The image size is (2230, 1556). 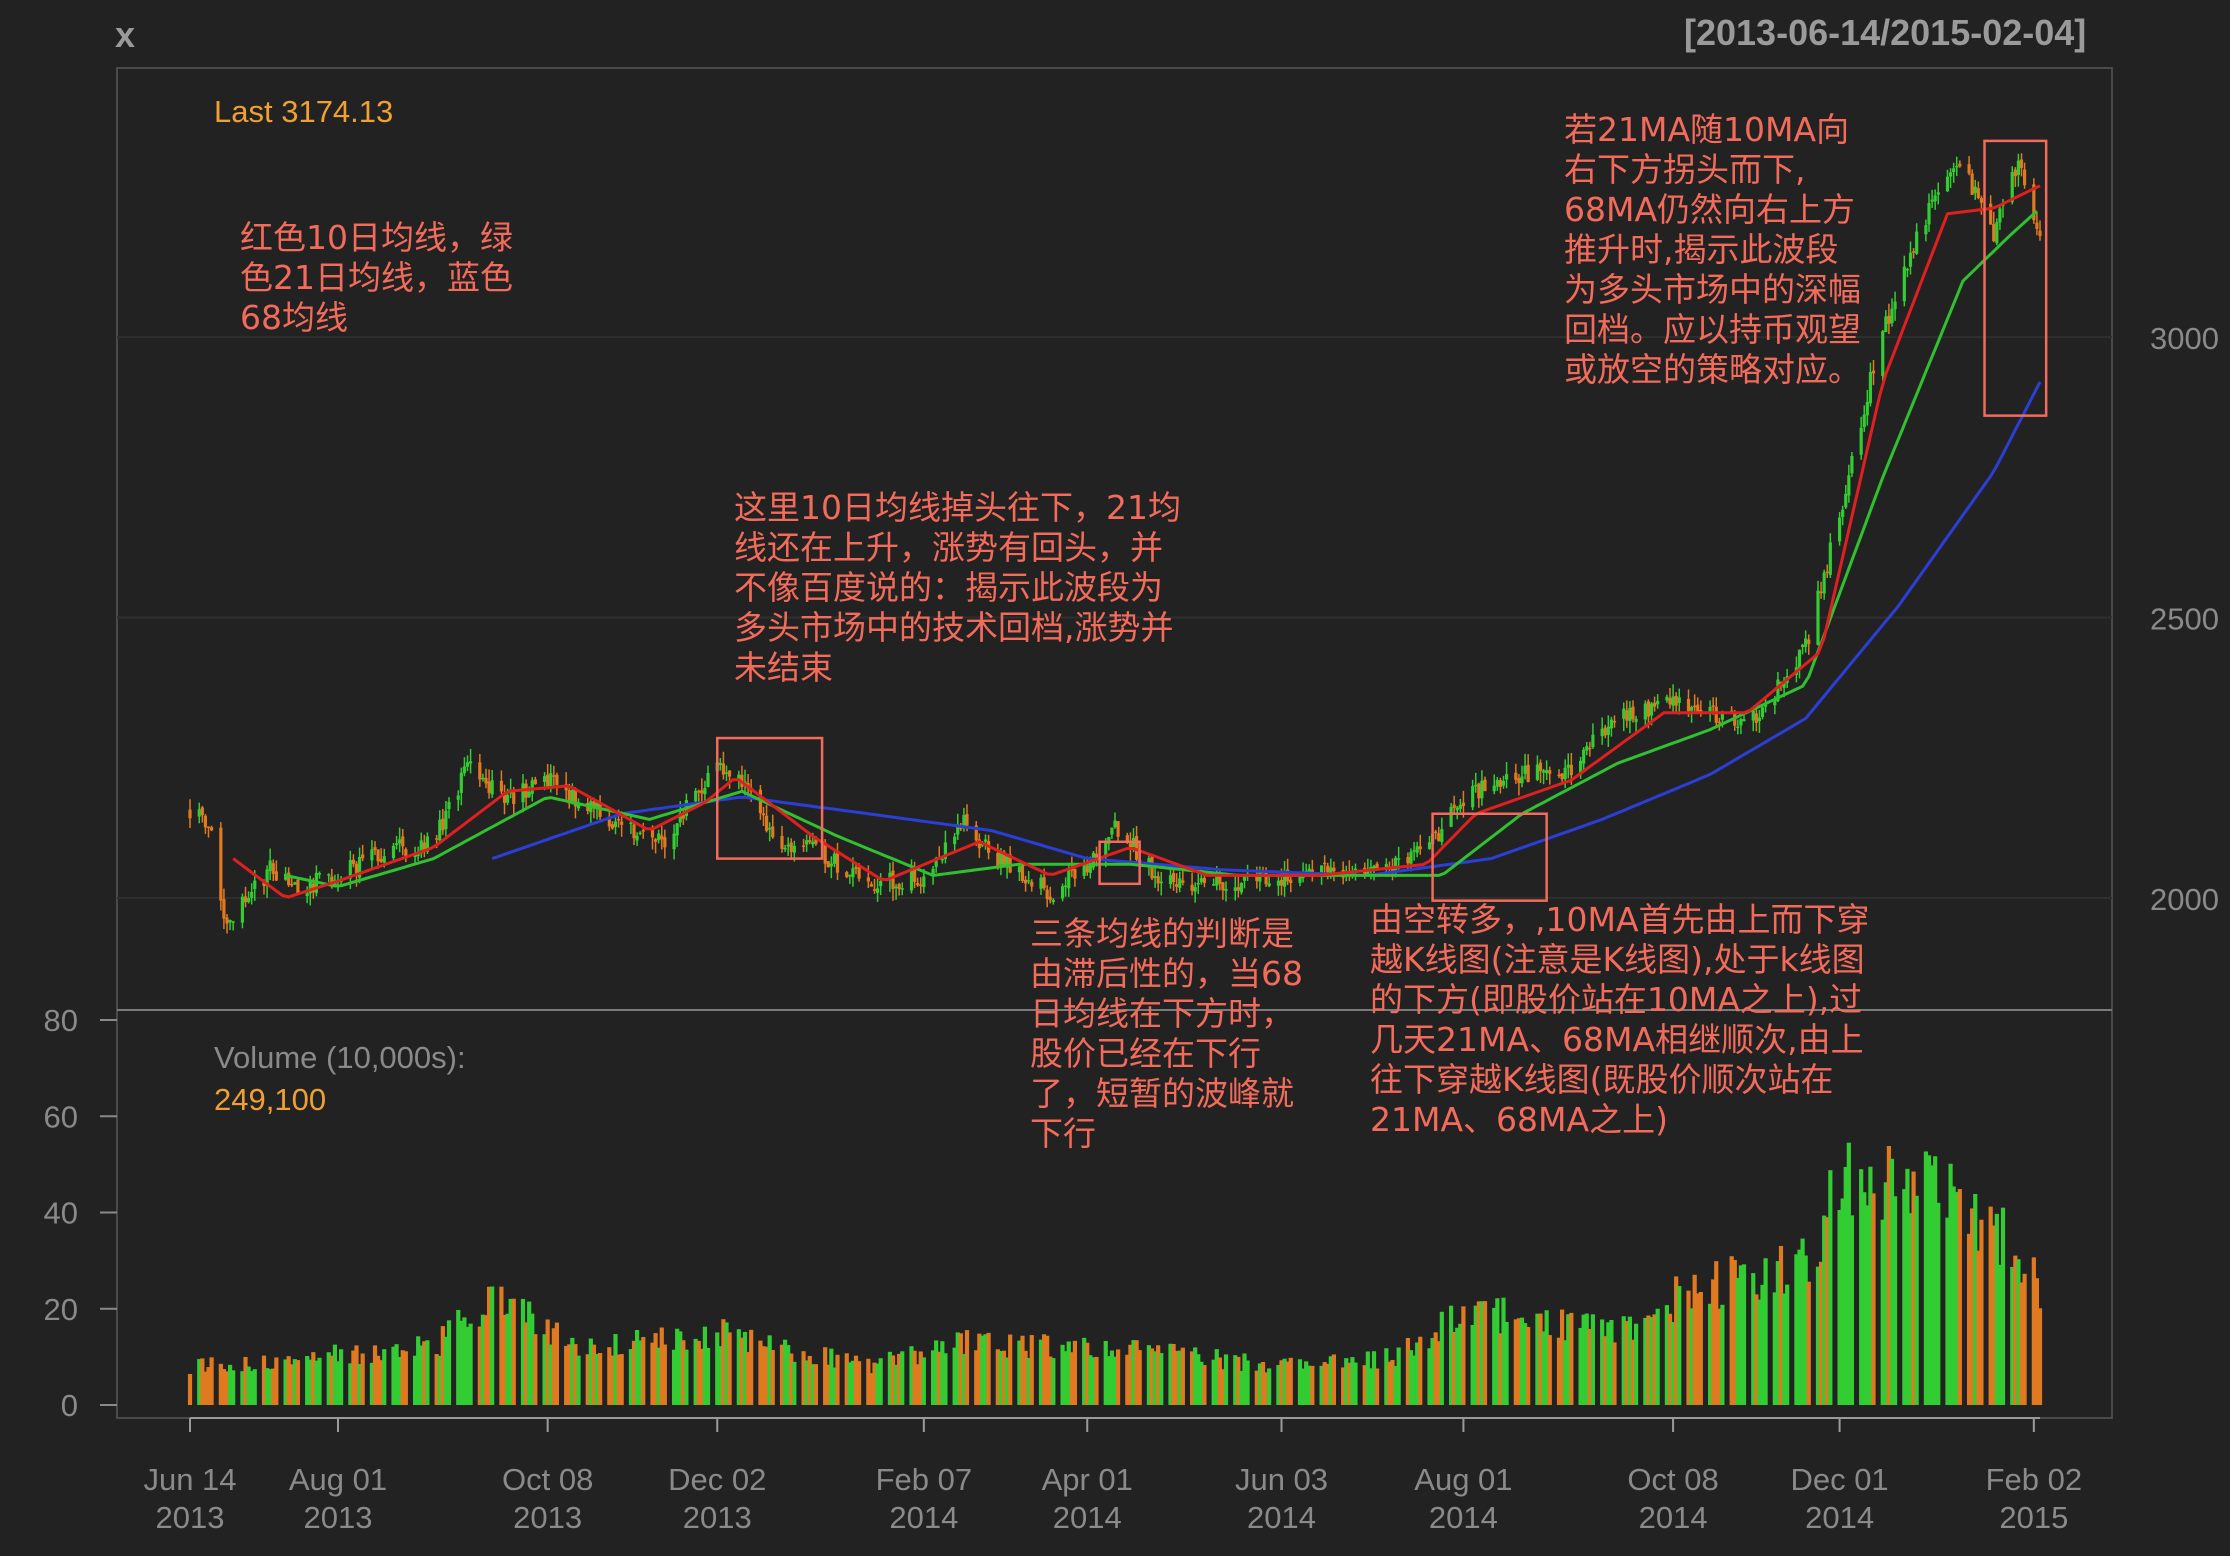 What do you see at coordinates (1463, 1517) in the screenshot?
I see `x-tick-label-year: 2014` at bounding box center [1463, 1517].